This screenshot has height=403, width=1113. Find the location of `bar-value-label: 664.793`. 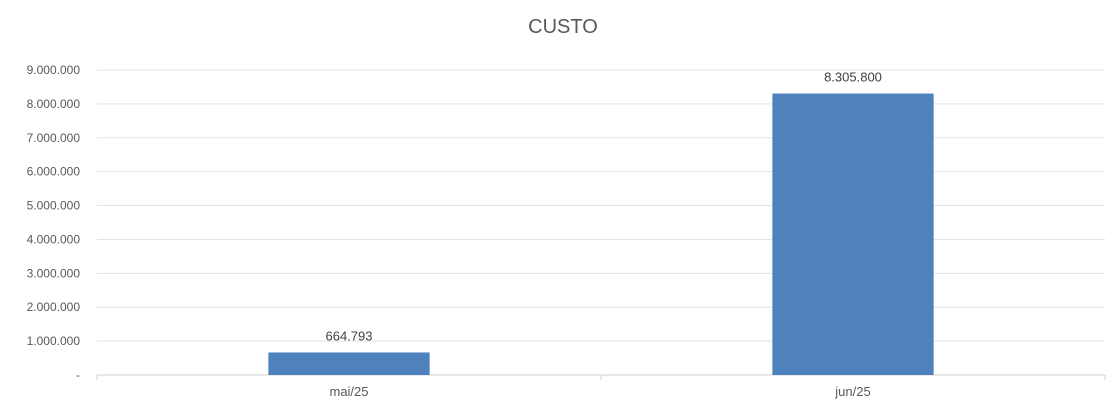

bar-value-label: 664.793 is located at coordinates (349, 335).